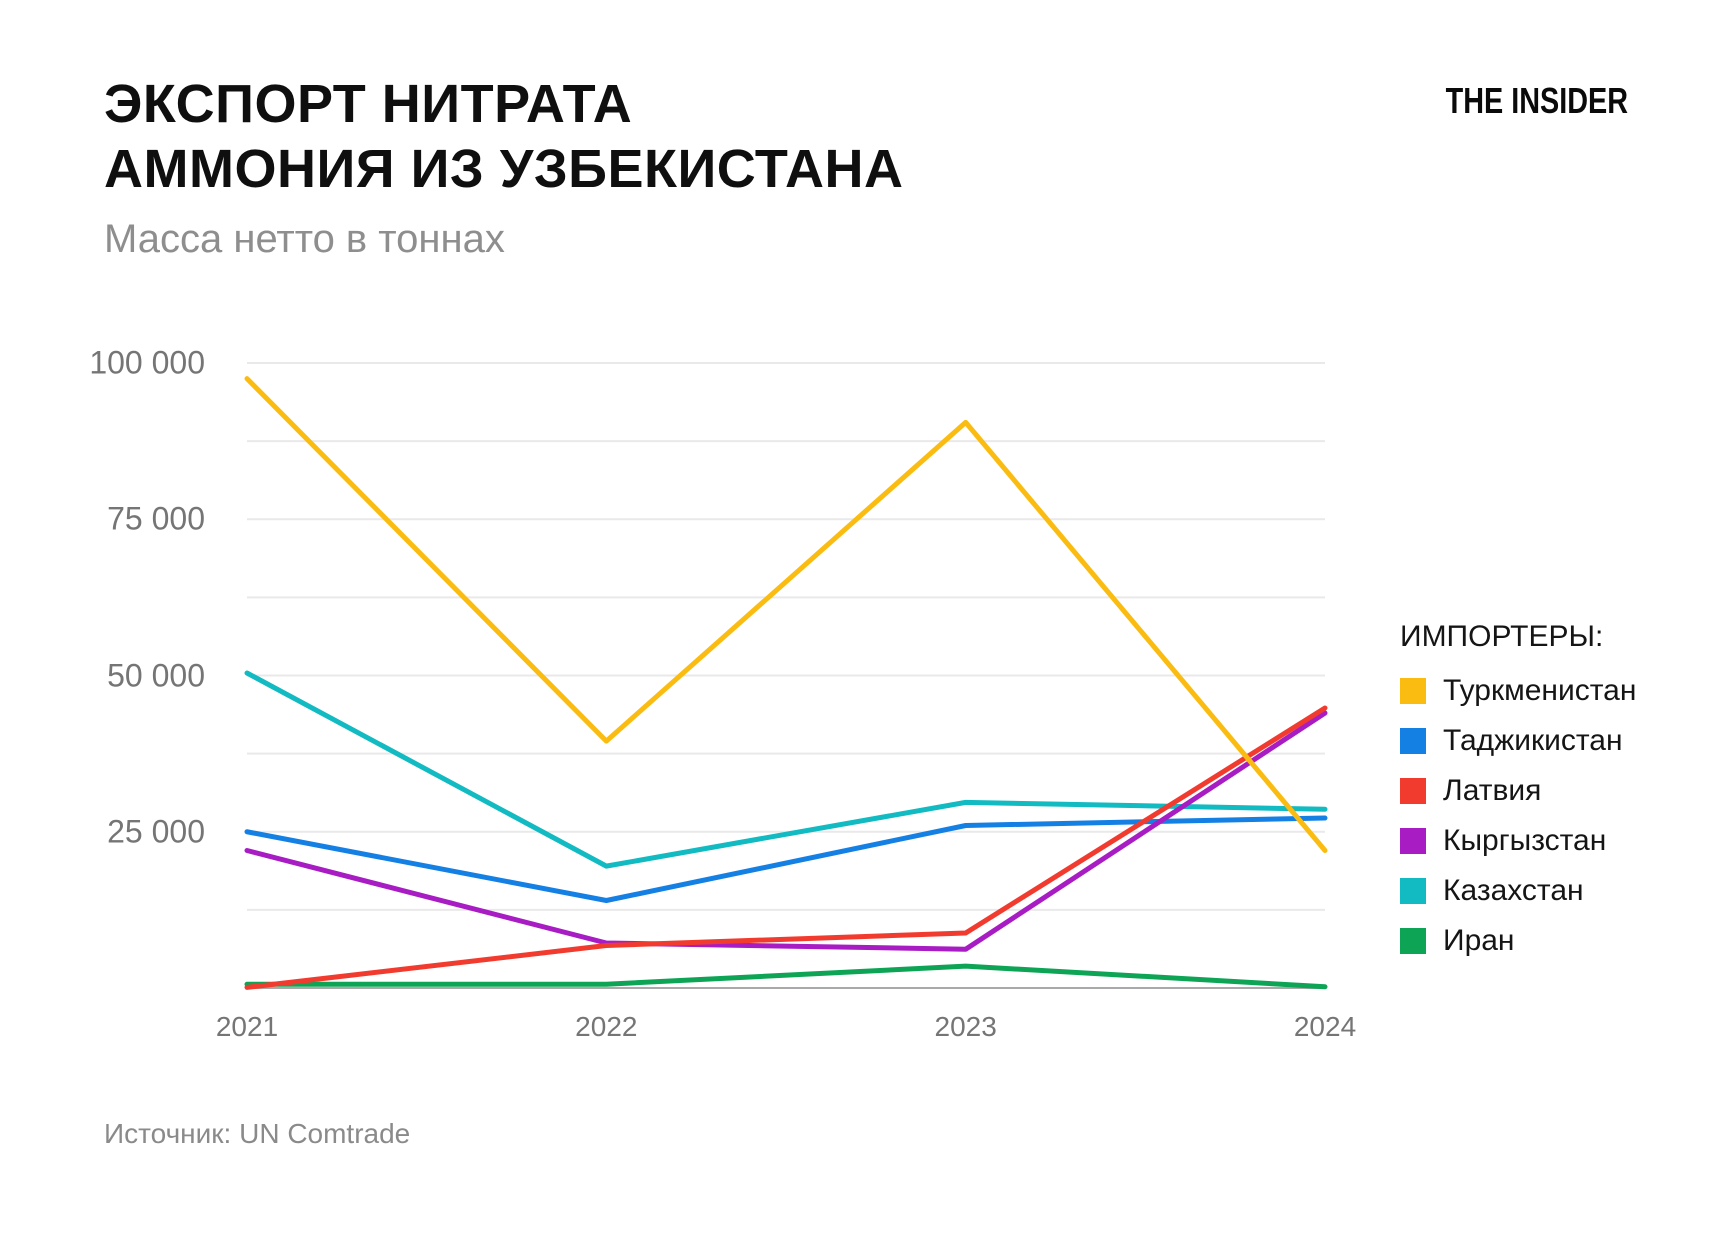 This screenshot has width=1732, height=1237. I want to click on y-axis-tick-label: 25 000, so click(156, 831).